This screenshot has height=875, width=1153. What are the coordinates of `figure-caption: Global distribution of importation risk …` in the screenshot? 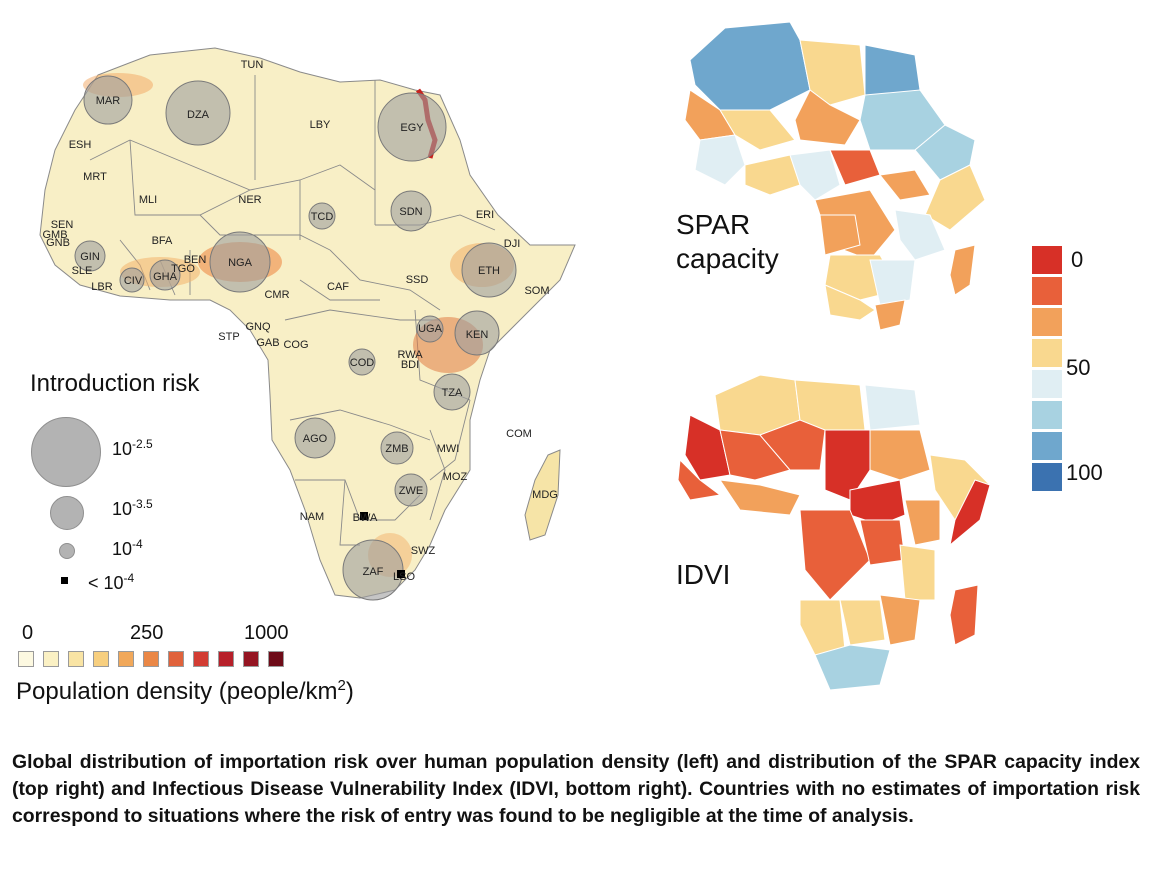 It's located at (576, 789).